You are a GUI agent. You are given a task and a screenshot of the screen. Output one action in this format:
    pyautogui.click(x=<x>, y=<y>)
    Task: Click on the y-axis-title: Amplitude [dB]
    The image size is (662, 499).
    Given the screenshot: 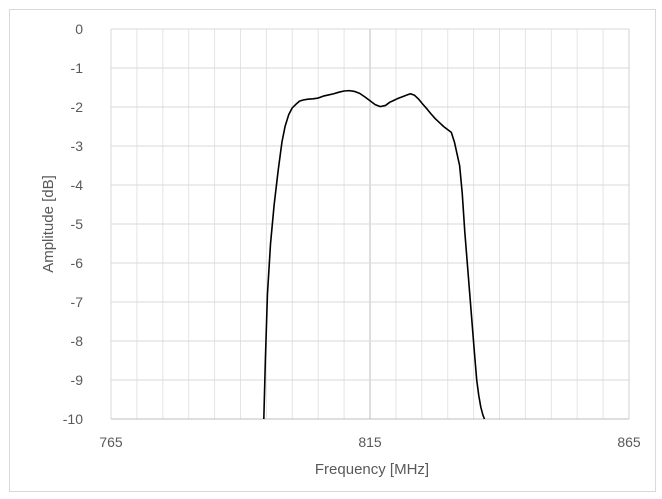 What is the action you would take?
    pyautogui.click(x=48, y=224)
    